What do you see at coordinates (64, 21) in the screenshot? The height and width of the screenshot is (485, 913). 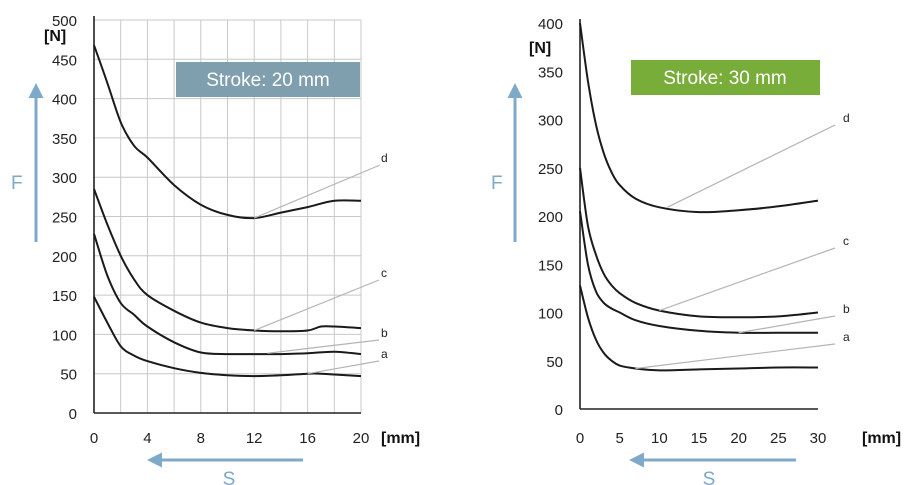 I see `y-tick-label: 500` at bounding box center [64, 21].